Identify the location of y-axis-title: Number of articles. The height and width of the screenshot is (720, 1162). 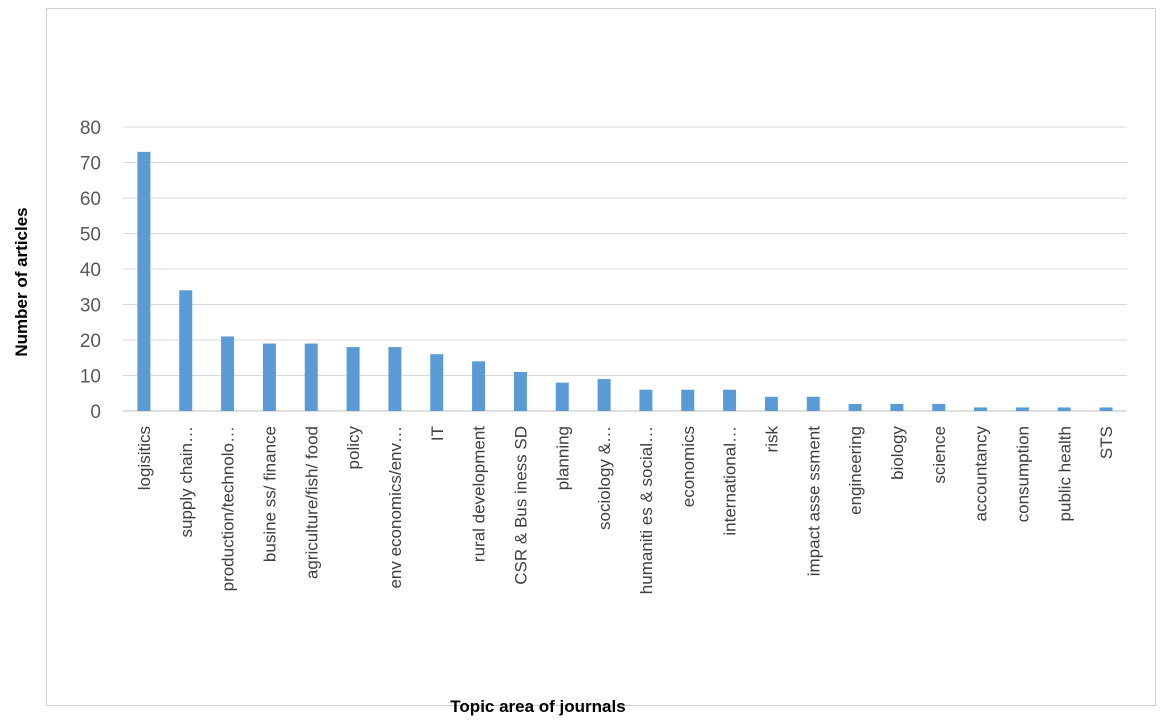
(21, 281).